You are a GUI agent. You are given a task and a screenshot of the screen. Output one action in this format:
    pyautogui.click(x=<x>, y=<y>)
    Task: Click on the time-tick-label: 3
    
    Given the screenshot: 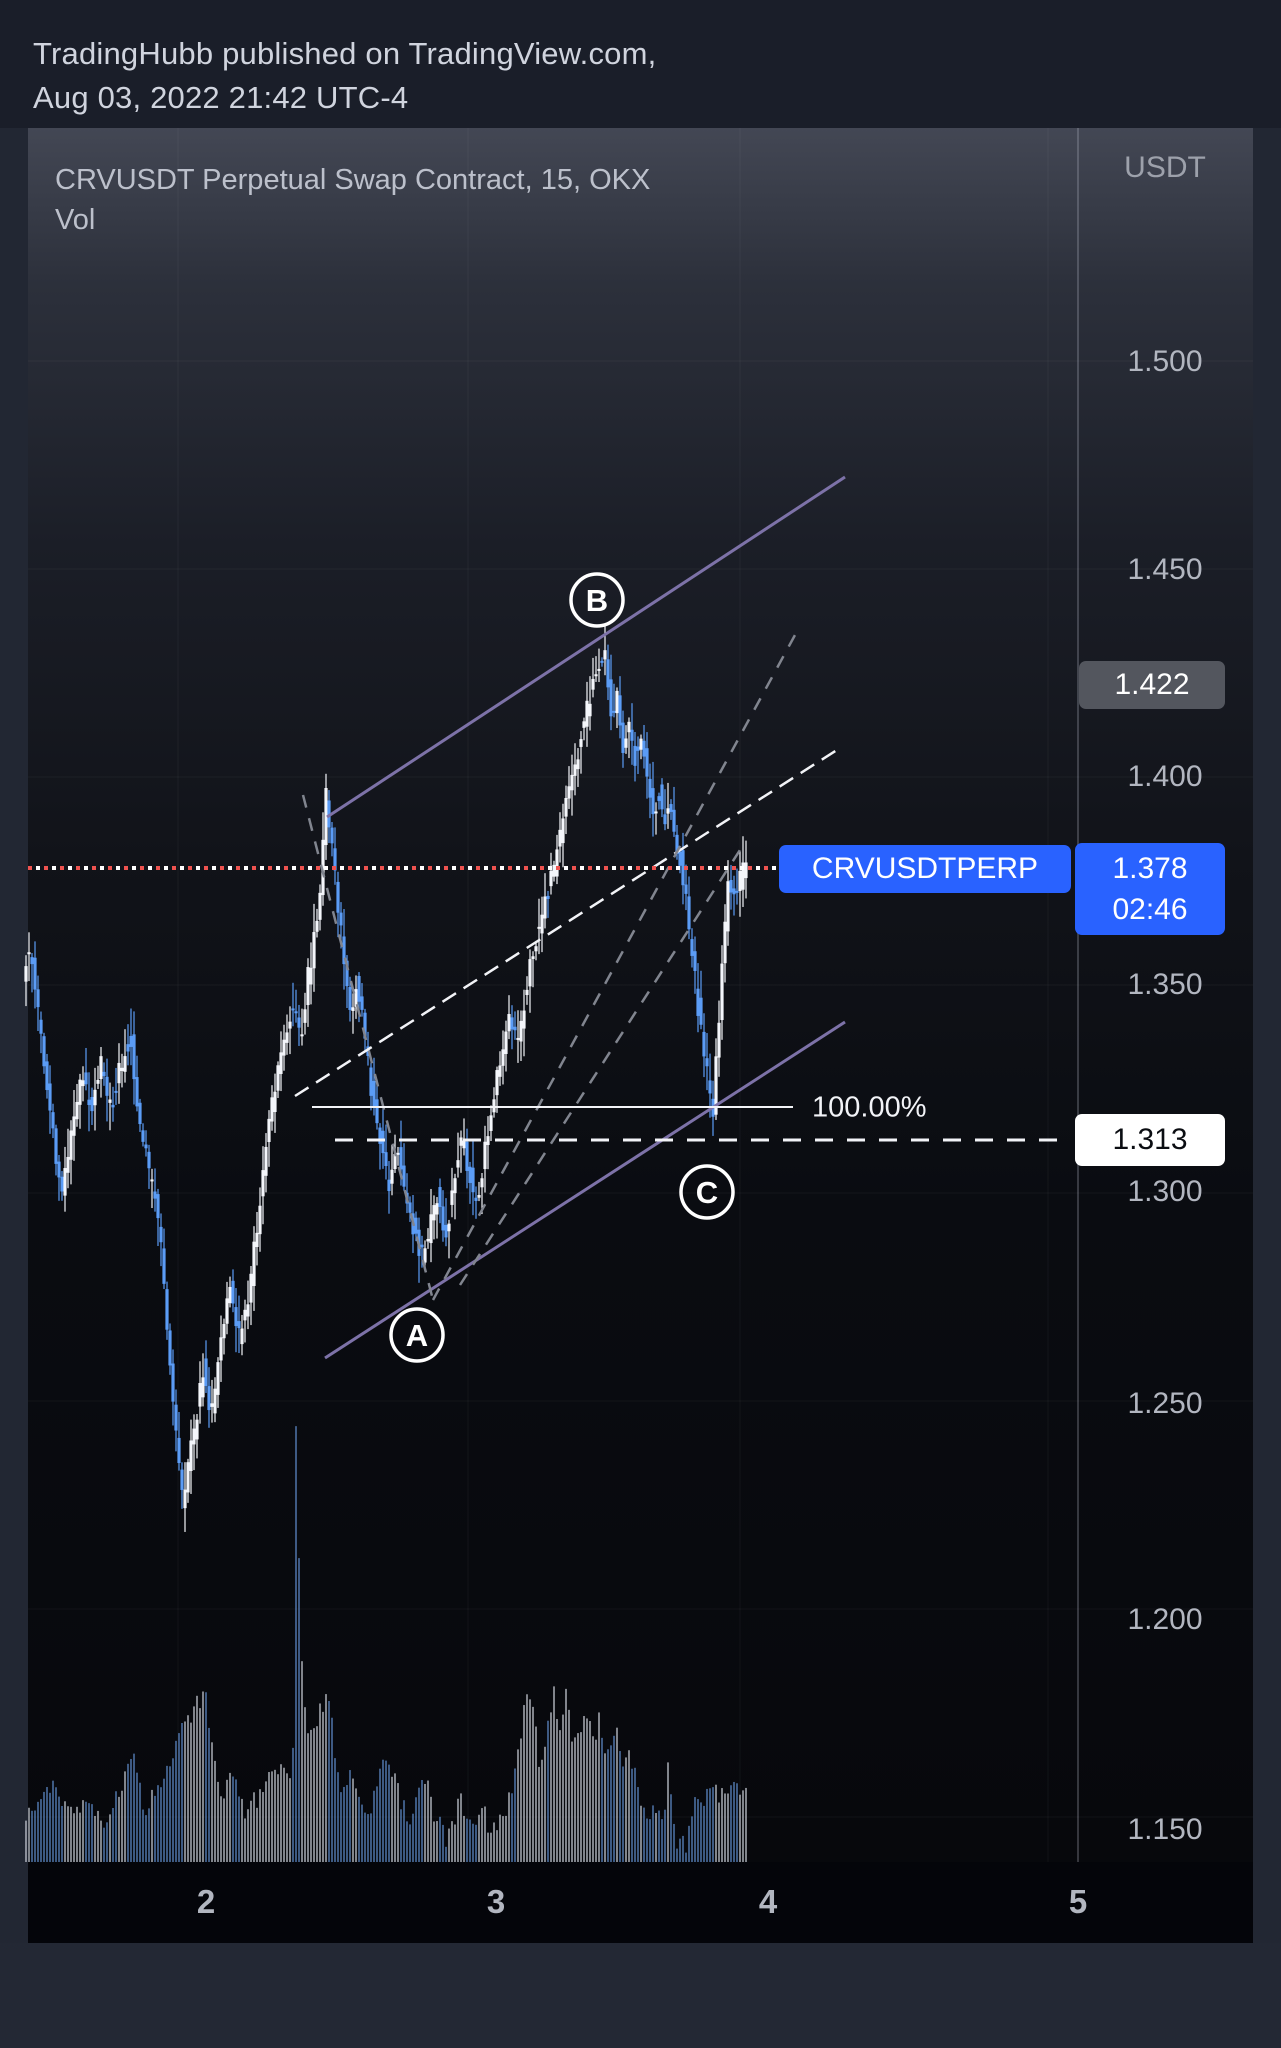 What is the action you would take?
    pyautogui.click(x=496, y=1901)
    